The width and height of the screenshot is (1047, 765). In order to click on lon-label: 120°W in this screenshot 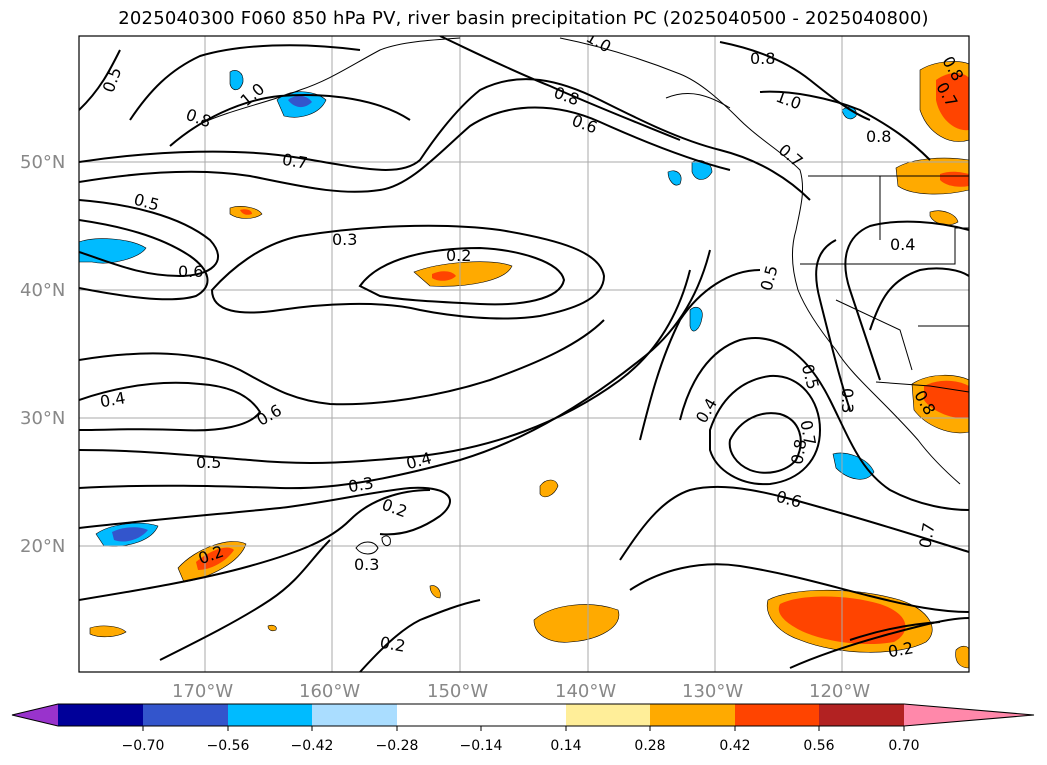, I will do `click(839, 691)`.